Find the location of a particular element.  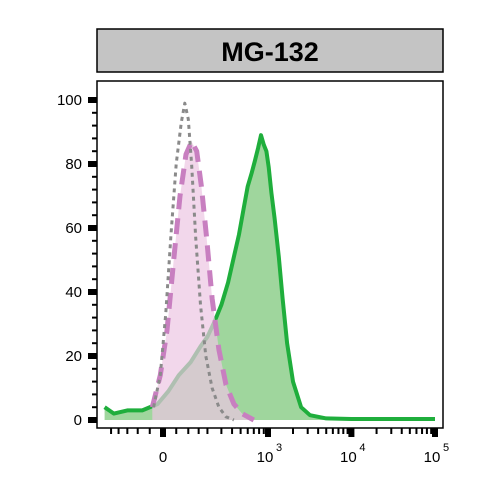

x-tick-label-exponent: 3 is located at coordinates (279, 448).